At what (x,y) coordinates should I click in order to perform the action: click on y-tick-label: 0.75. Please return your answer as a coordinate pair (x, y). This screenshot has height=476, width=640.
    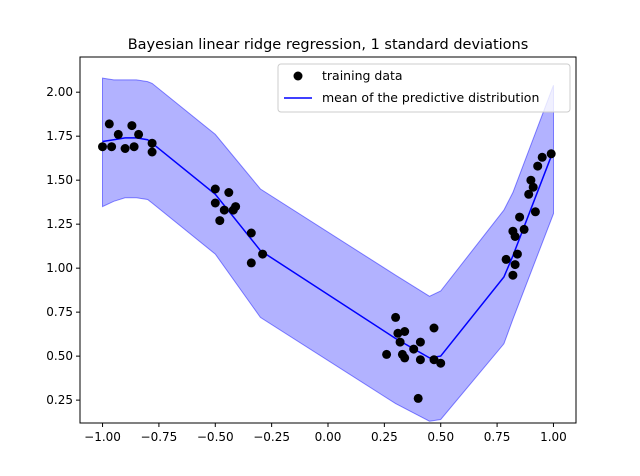
    Looking at the image, I should click on (59, 312).